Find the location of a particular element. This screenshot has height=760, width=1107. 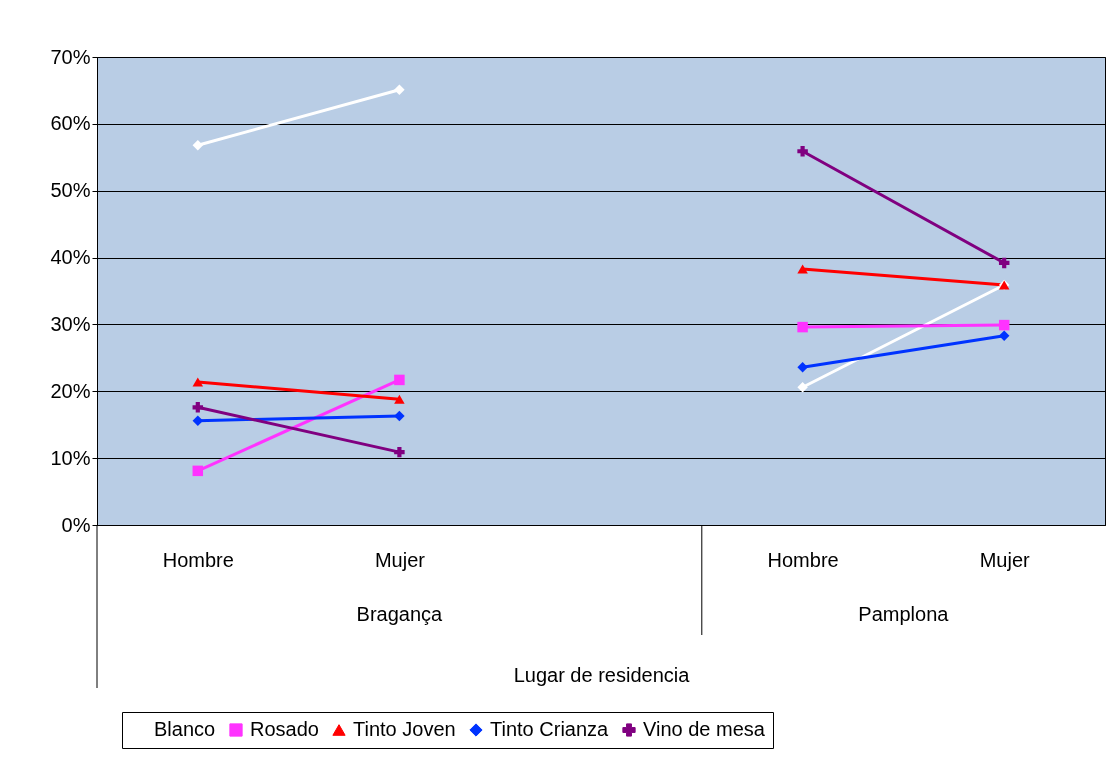

y-tick-label: 20% is located at coordinates (70, 390).